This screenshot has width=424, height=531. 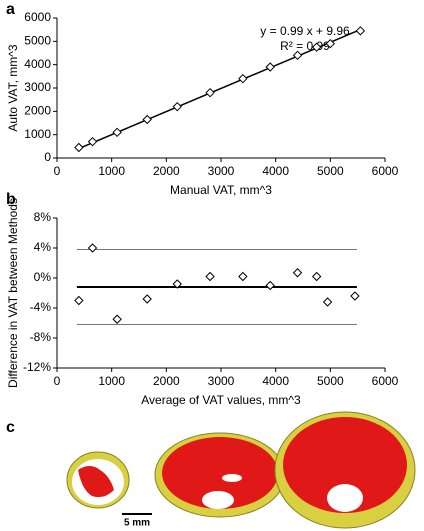 I want to click on slice-large-fat, so click(x=345, y=465).